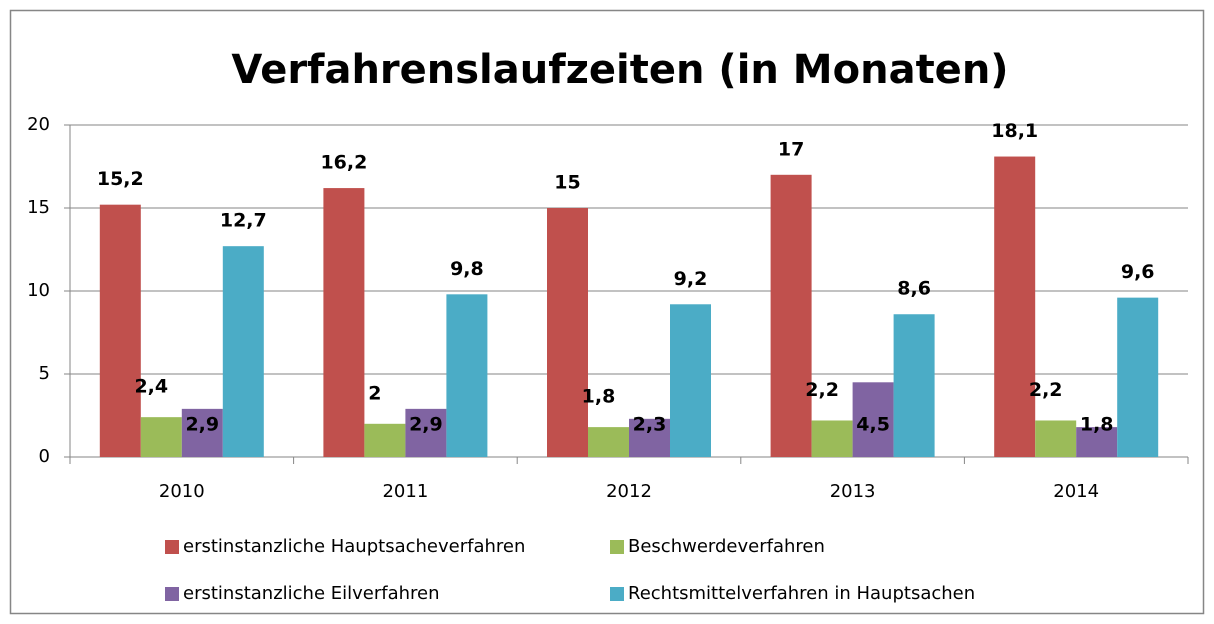 The height and width of the screenshot is (624, 1214). Describe the element at coordinates (914, 289) in the screenshot. I see `value-label: 8,6` at that location.